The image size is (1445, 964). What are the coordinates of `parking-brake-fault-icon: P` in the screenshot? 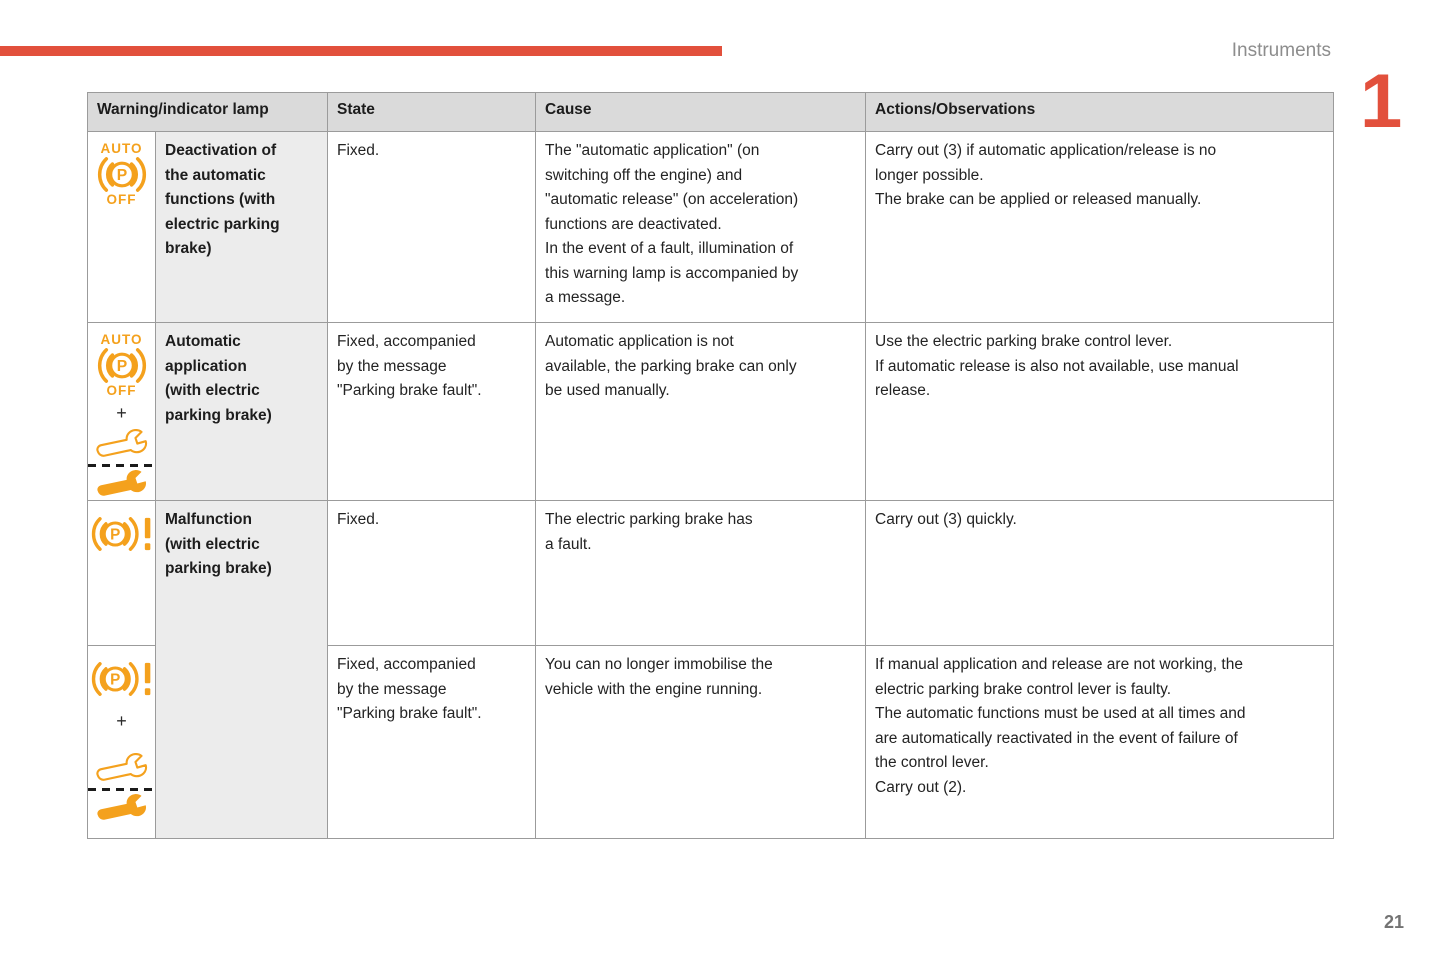 It's located at (121, 531).